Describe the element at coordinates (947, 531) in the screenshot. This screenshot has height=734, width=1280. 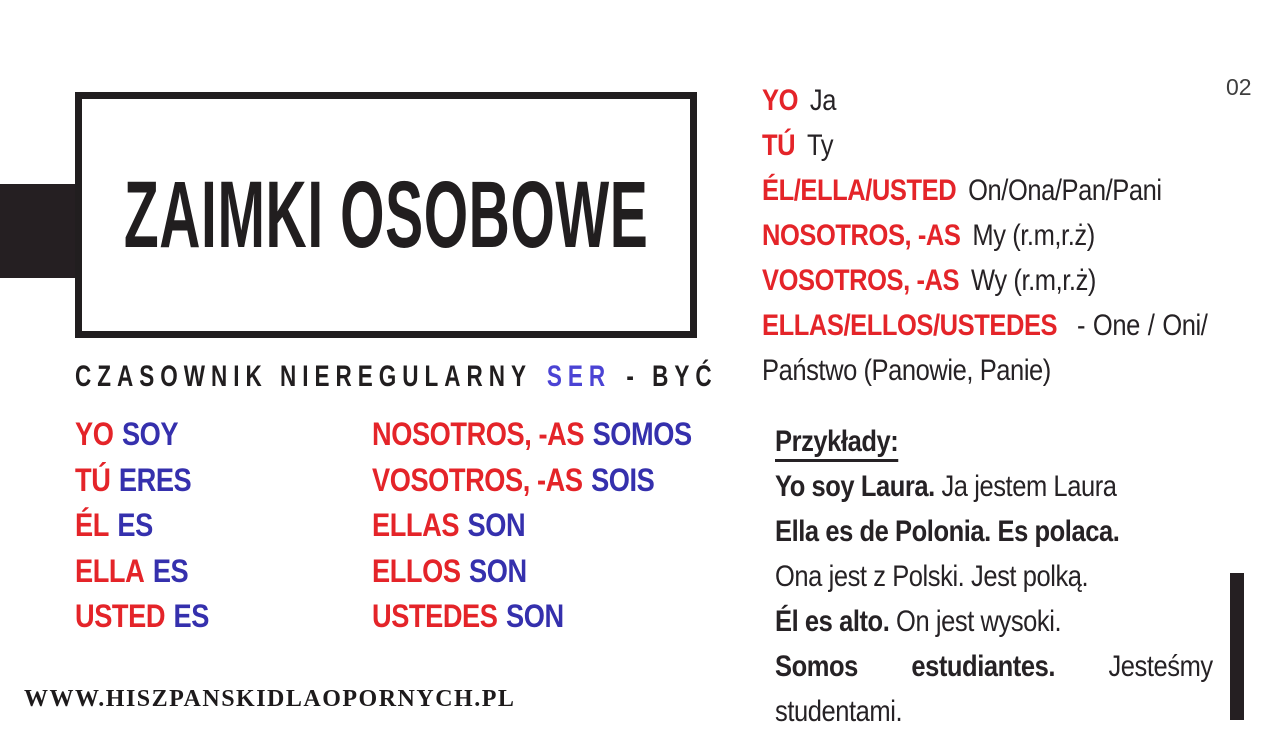
I see `example-spanish: Ella es de Polonia. Es polaca.` at that location.